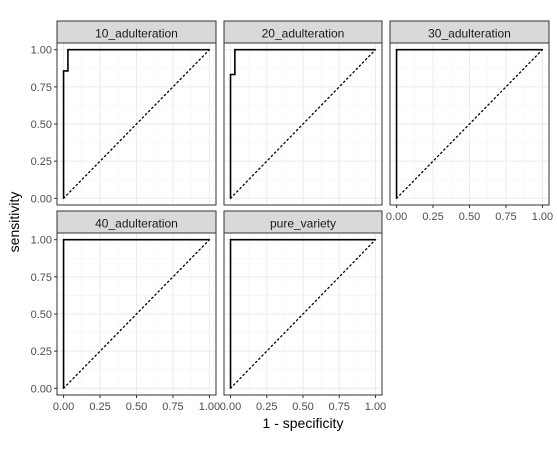  What do you see at coordinates (303, 423) in the screenshot?
I see `x-axis-title: 1 - specificity` at bounding box center [303, 423].